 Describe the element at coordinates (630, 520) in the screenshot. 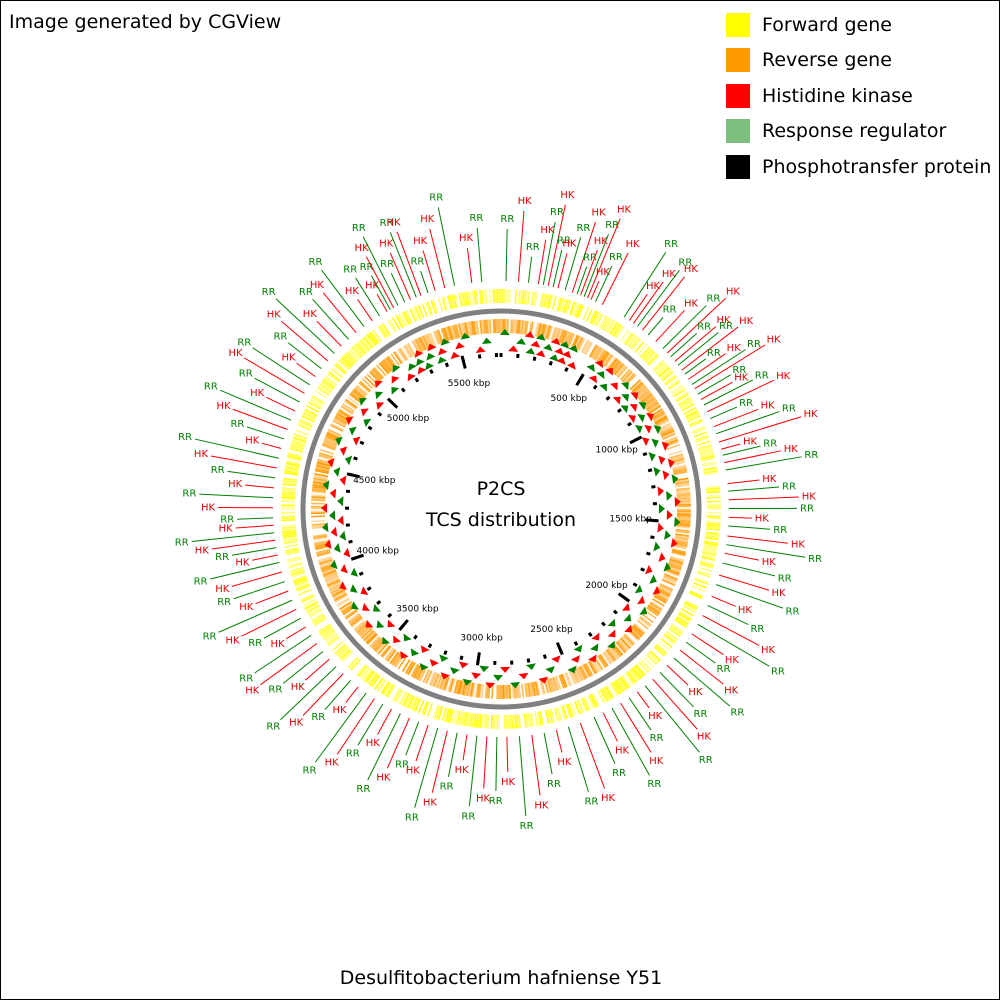

I see `tick-label: 1500 kbp` at that location.